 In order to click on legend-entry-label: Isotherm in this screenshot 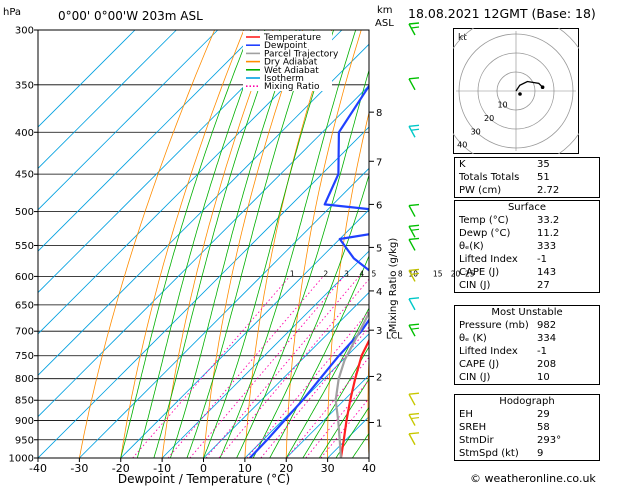, I will do `click(284, 79)`.